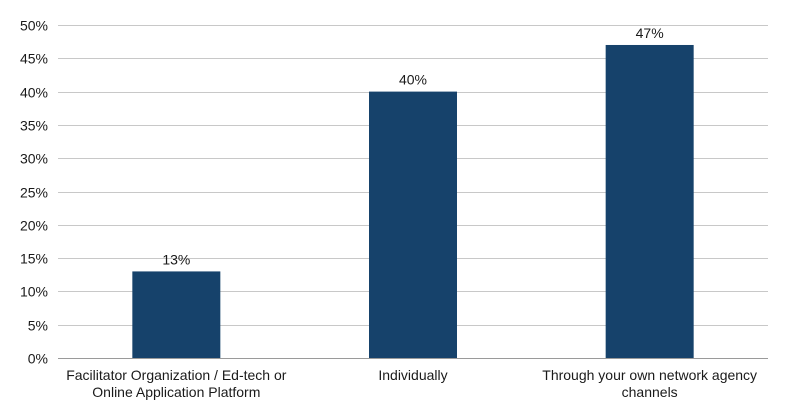 This screenshot has height=418, width=800. Describe the element at coordinates (34, 26) in the screenshot. I see `y-tick-label-50: 50%` at that location.